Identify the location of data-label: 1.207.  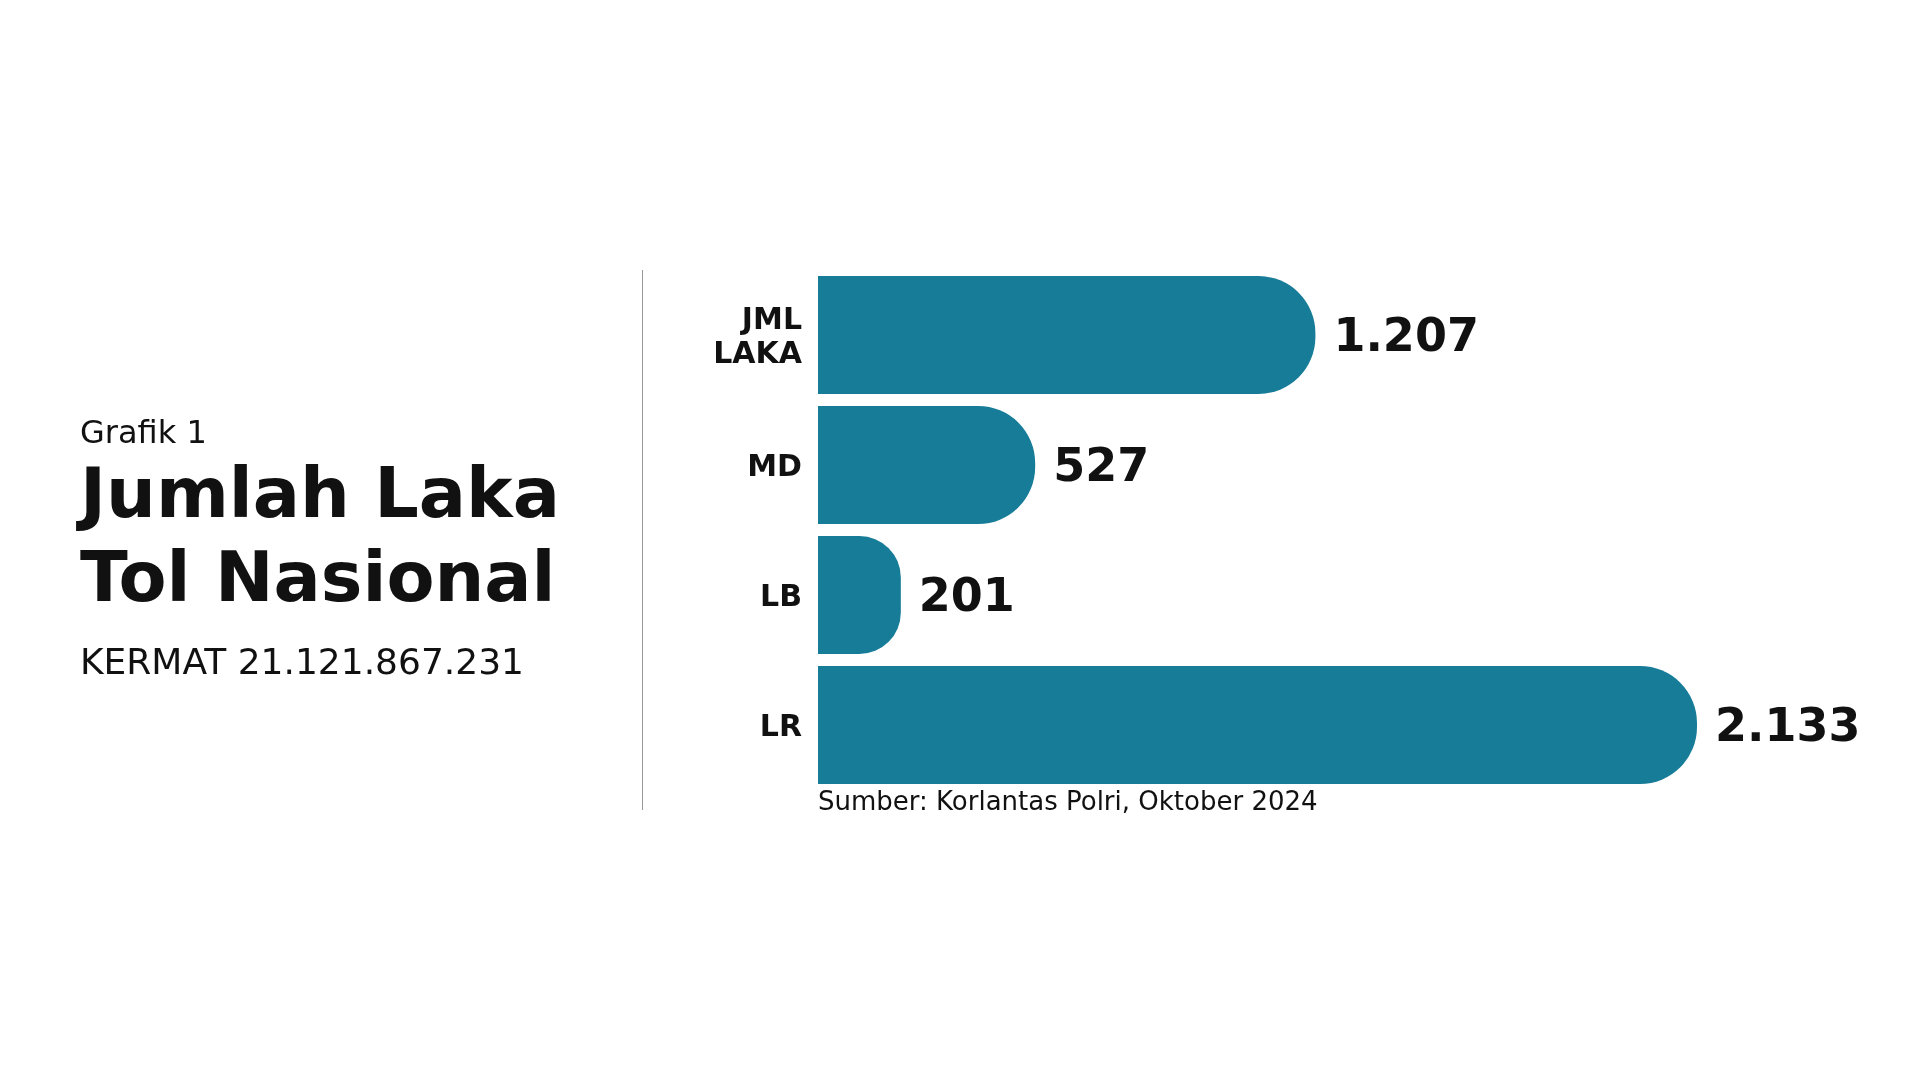
(1406, 335).